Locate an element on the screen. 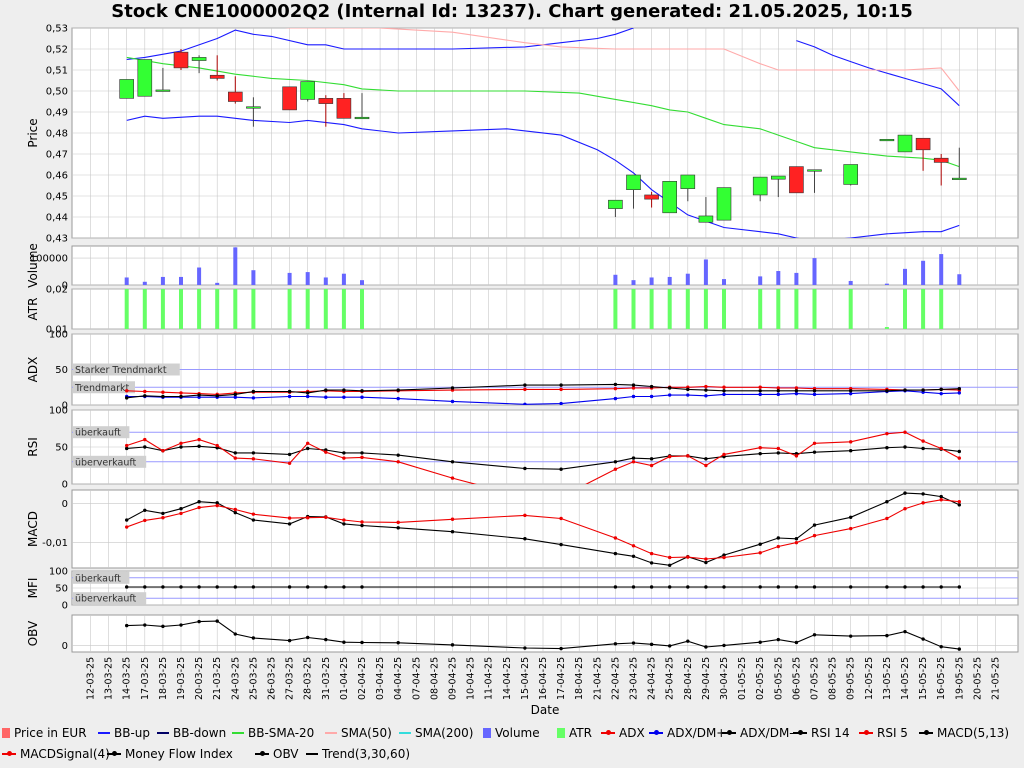 The image size is (1024, 768). x-tick-label: 28-04-25 is located at coordinates (688, 678).